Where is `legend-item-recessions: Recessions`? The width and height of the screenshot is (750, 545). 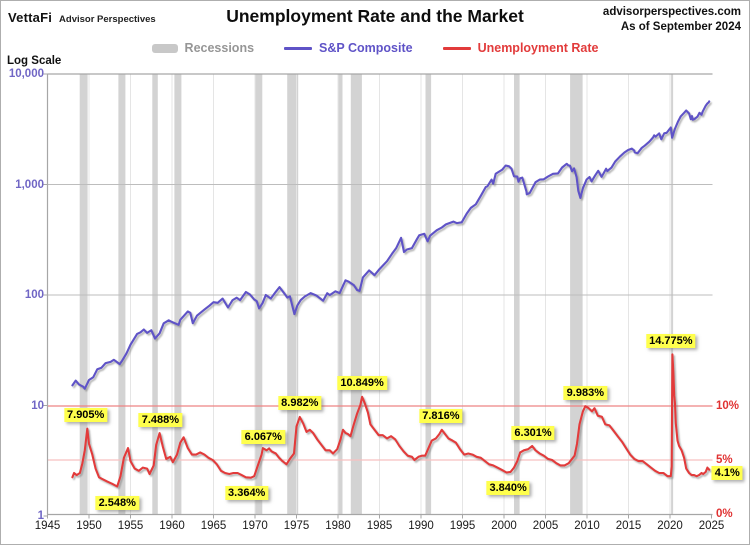 legend-item-recessions: Recessions is located at coordinates (203, 48).